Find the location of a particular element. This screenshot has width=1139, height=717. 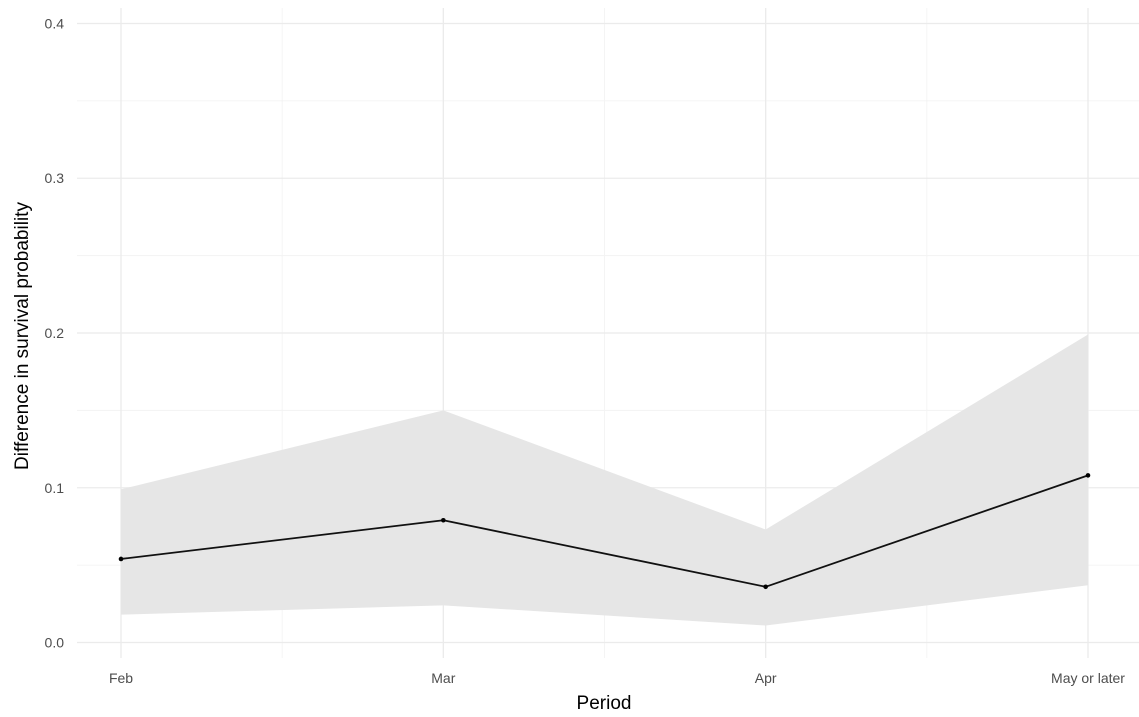

y-tick-label: 0.2 is located at coordinates (55, 333).